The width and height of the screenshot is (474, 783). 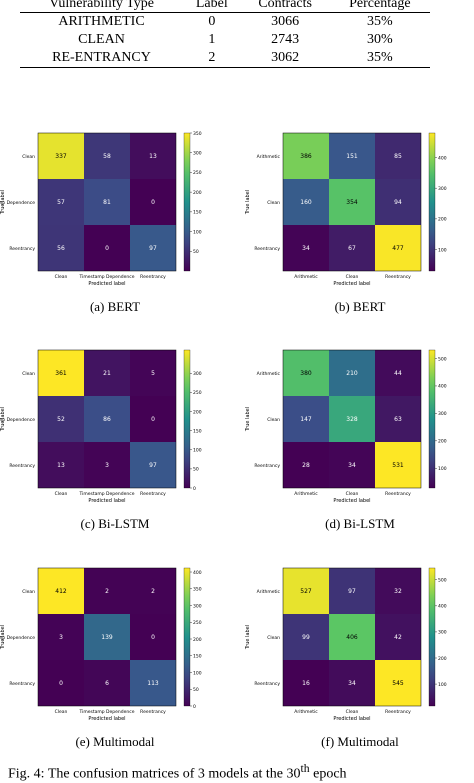 What do you see at coordinates (225, 22) in the screenshot?
I see `table-row: ARITHMETIC 0 3066 35%` at bounding box center [225, 22].